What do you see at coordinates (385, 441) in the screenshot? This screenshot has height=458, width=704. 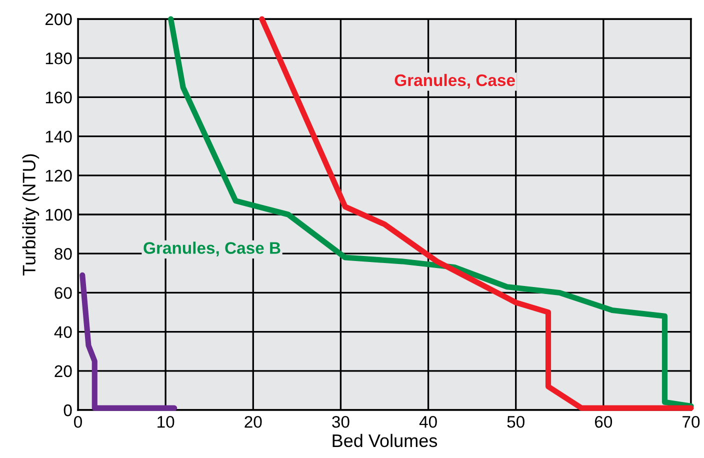 I see `x-axis-title: Bed Volumes` at bounding box center [385, 441].